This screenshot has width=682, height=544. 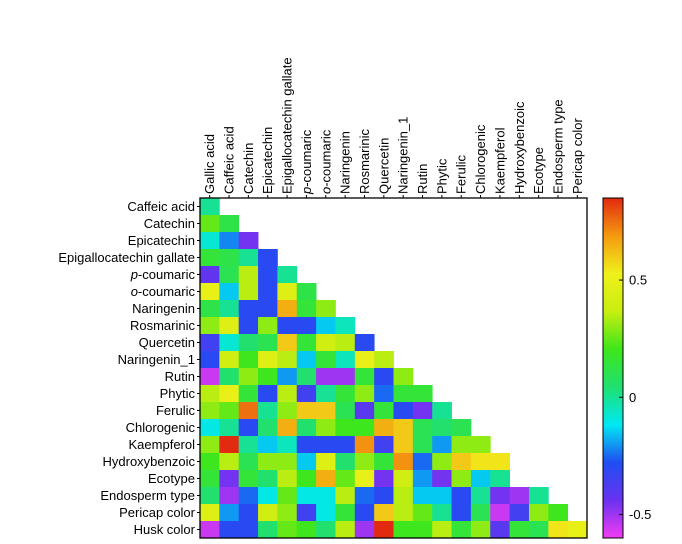 I want to click on column-label: Rutin, so click(x=422, y=179).